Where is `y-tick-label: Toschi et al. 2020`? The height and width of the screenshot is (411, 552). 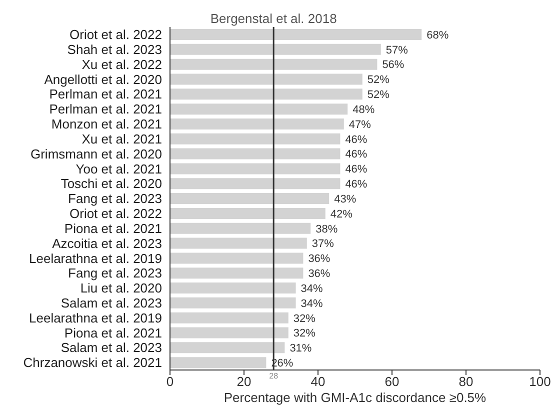 y-tick-label: Toschi et al. 2020 is located at coordinates (111, 184).